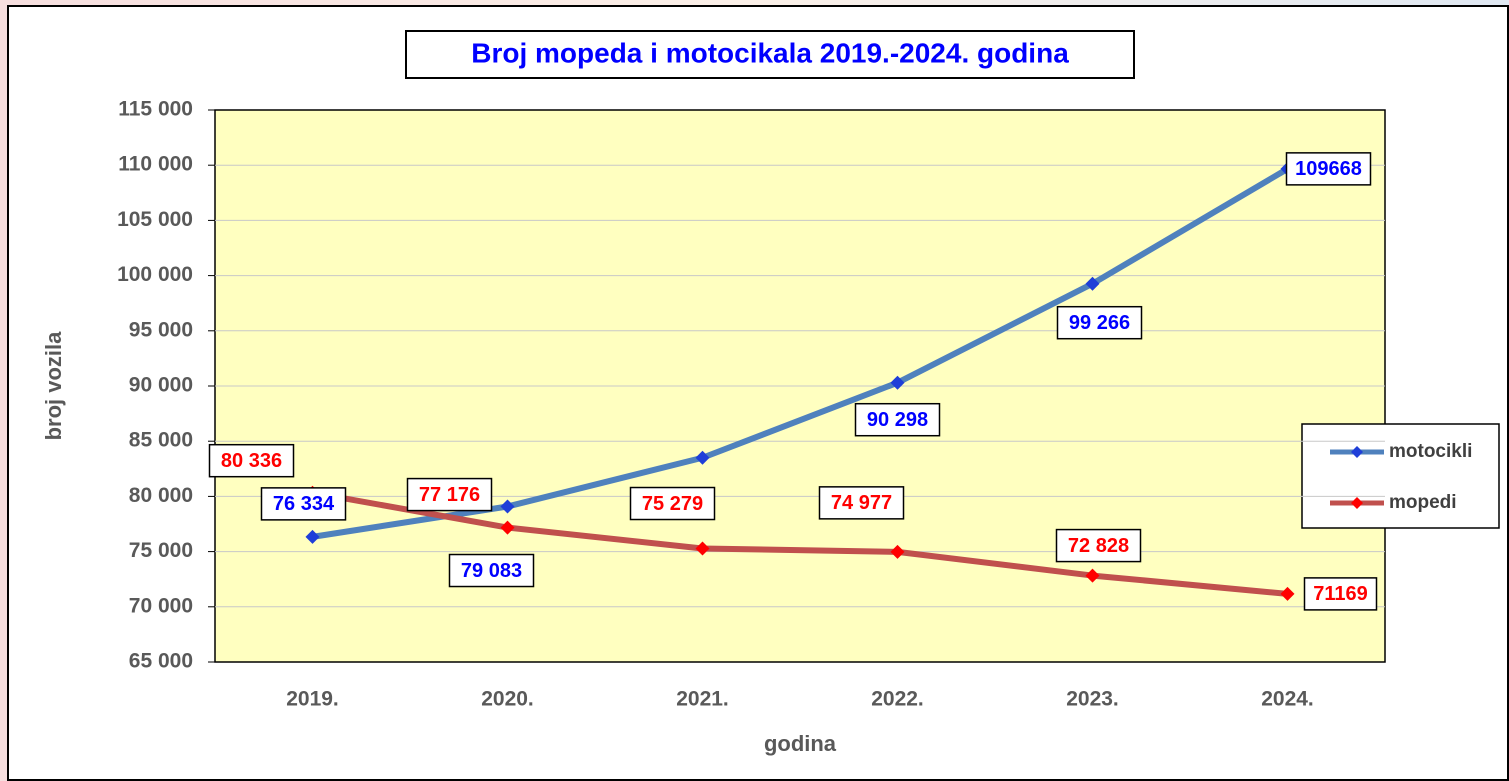 The image size is (1509, 781). What do you see at coordinates (1092, 699) in the screenshot?
I see `x-tick-label: 2023.` at bounding box center [1092, 699].